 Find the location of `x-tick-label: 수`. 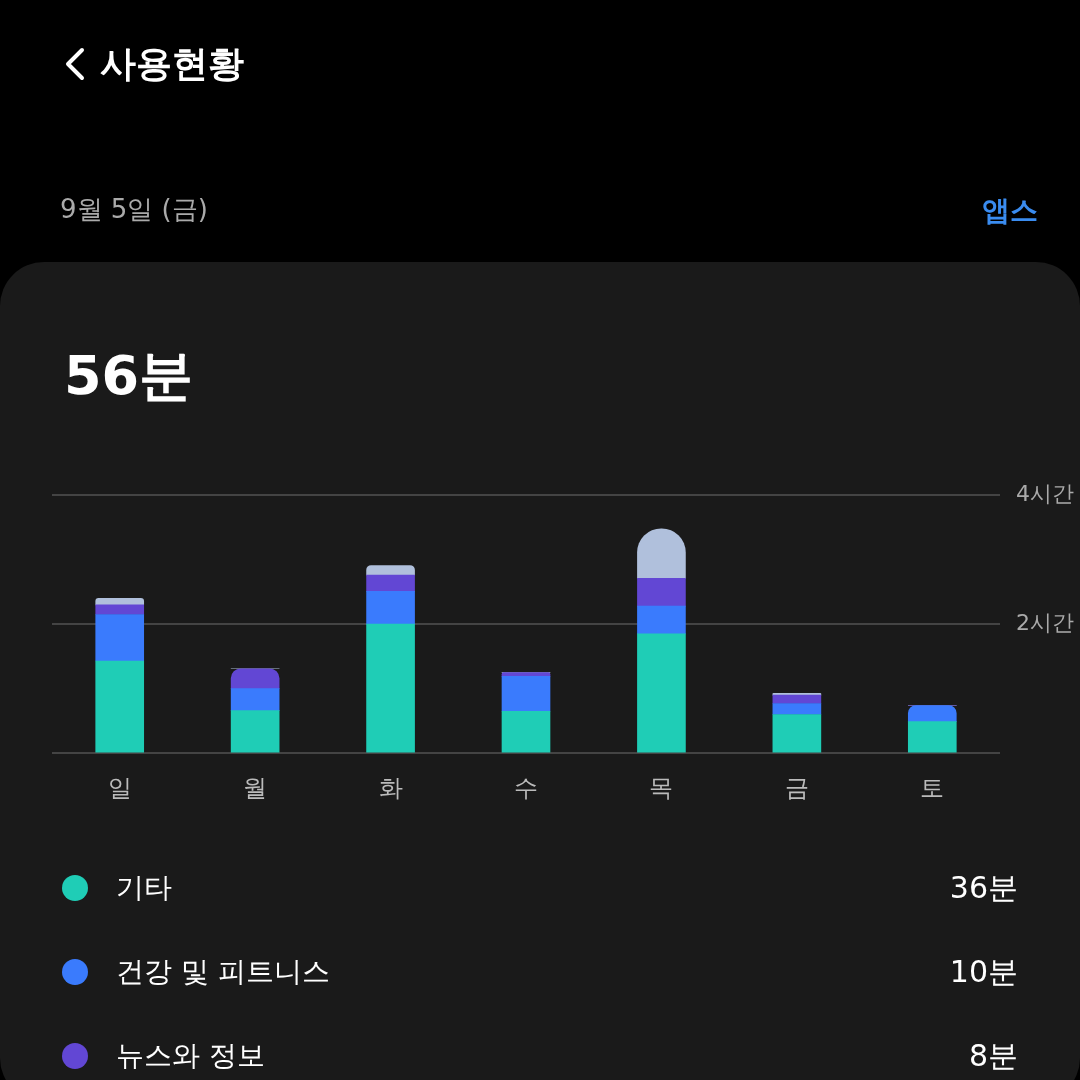

x-tick-label: 수 is located at coordinates (526, 787).